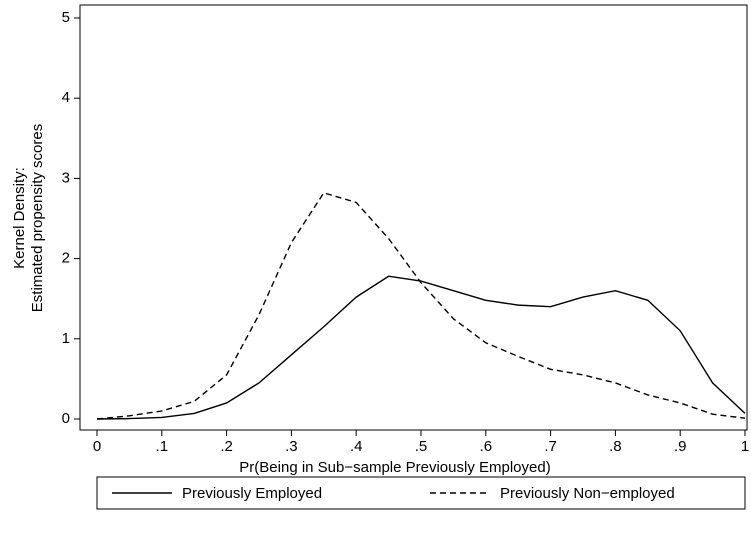 The height and width of the screenshot is (534, 751). Describe the element at coordinates (252, 493) in the screenshot. I see `legend-label: Previously Employed` at that location.